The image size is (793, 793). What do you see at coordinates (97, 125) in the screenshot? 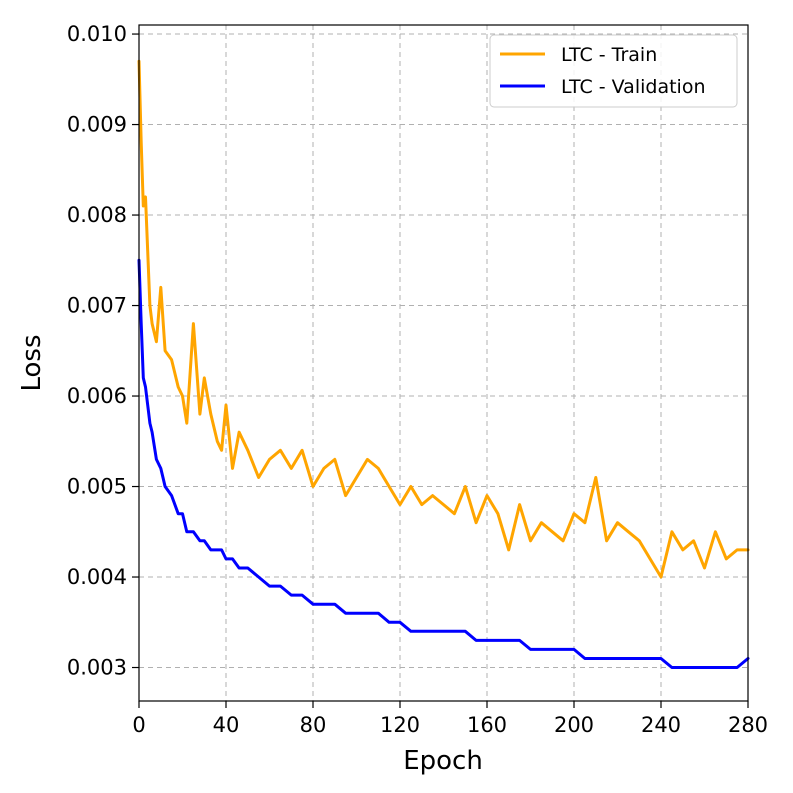
I see `y-tick-label: 0.009` at bounding box center [97, 125].